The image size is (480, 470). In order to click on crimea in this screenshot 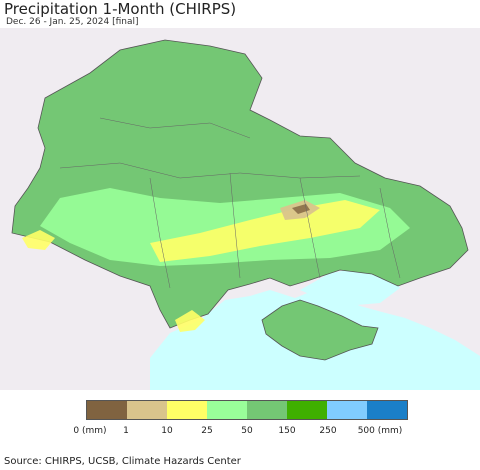, I will do `click(320, 330)`.